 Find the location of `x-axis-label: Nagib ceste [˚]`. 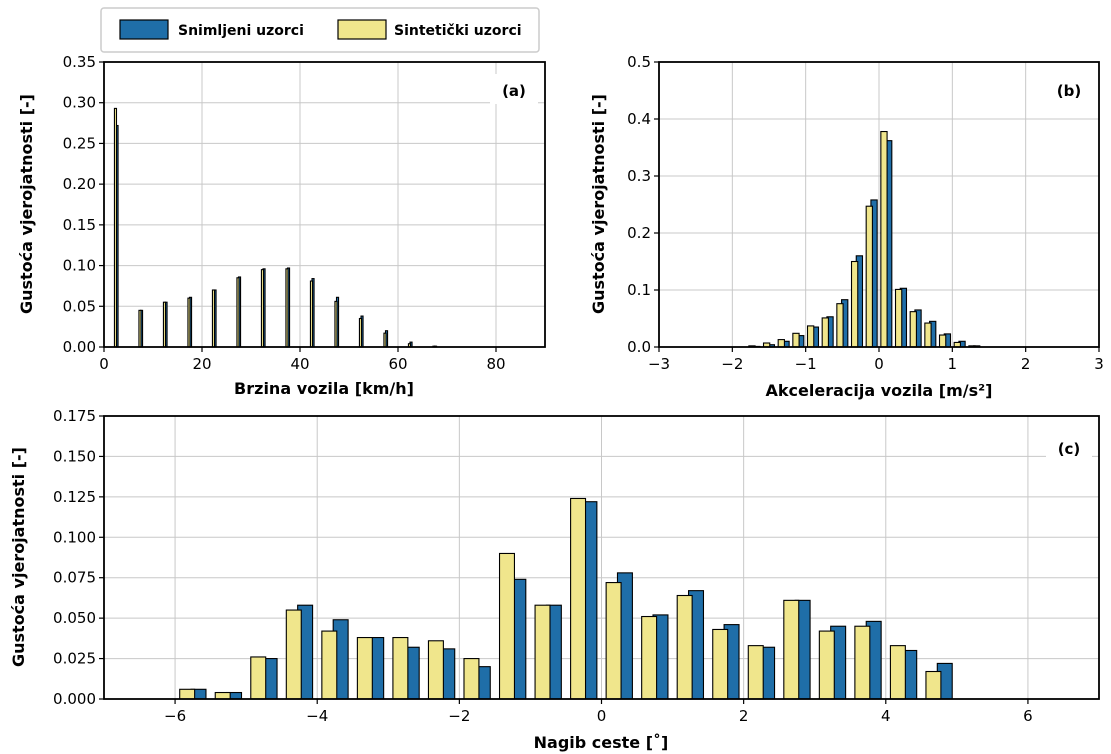

x-axis-label: Nagib ceste [˚] is located at coordinates (601, 742).